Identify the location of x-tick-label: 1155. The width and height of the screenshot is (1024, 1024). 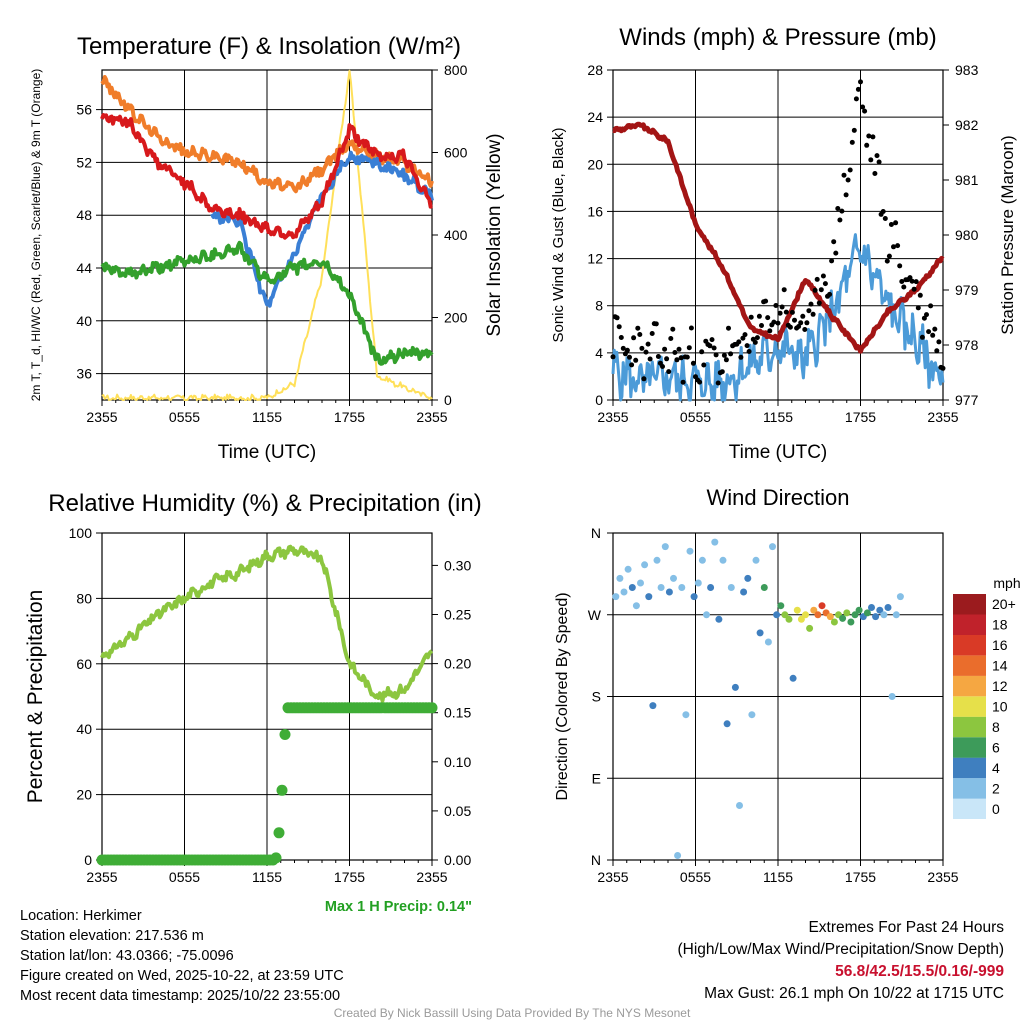
(267, 877).